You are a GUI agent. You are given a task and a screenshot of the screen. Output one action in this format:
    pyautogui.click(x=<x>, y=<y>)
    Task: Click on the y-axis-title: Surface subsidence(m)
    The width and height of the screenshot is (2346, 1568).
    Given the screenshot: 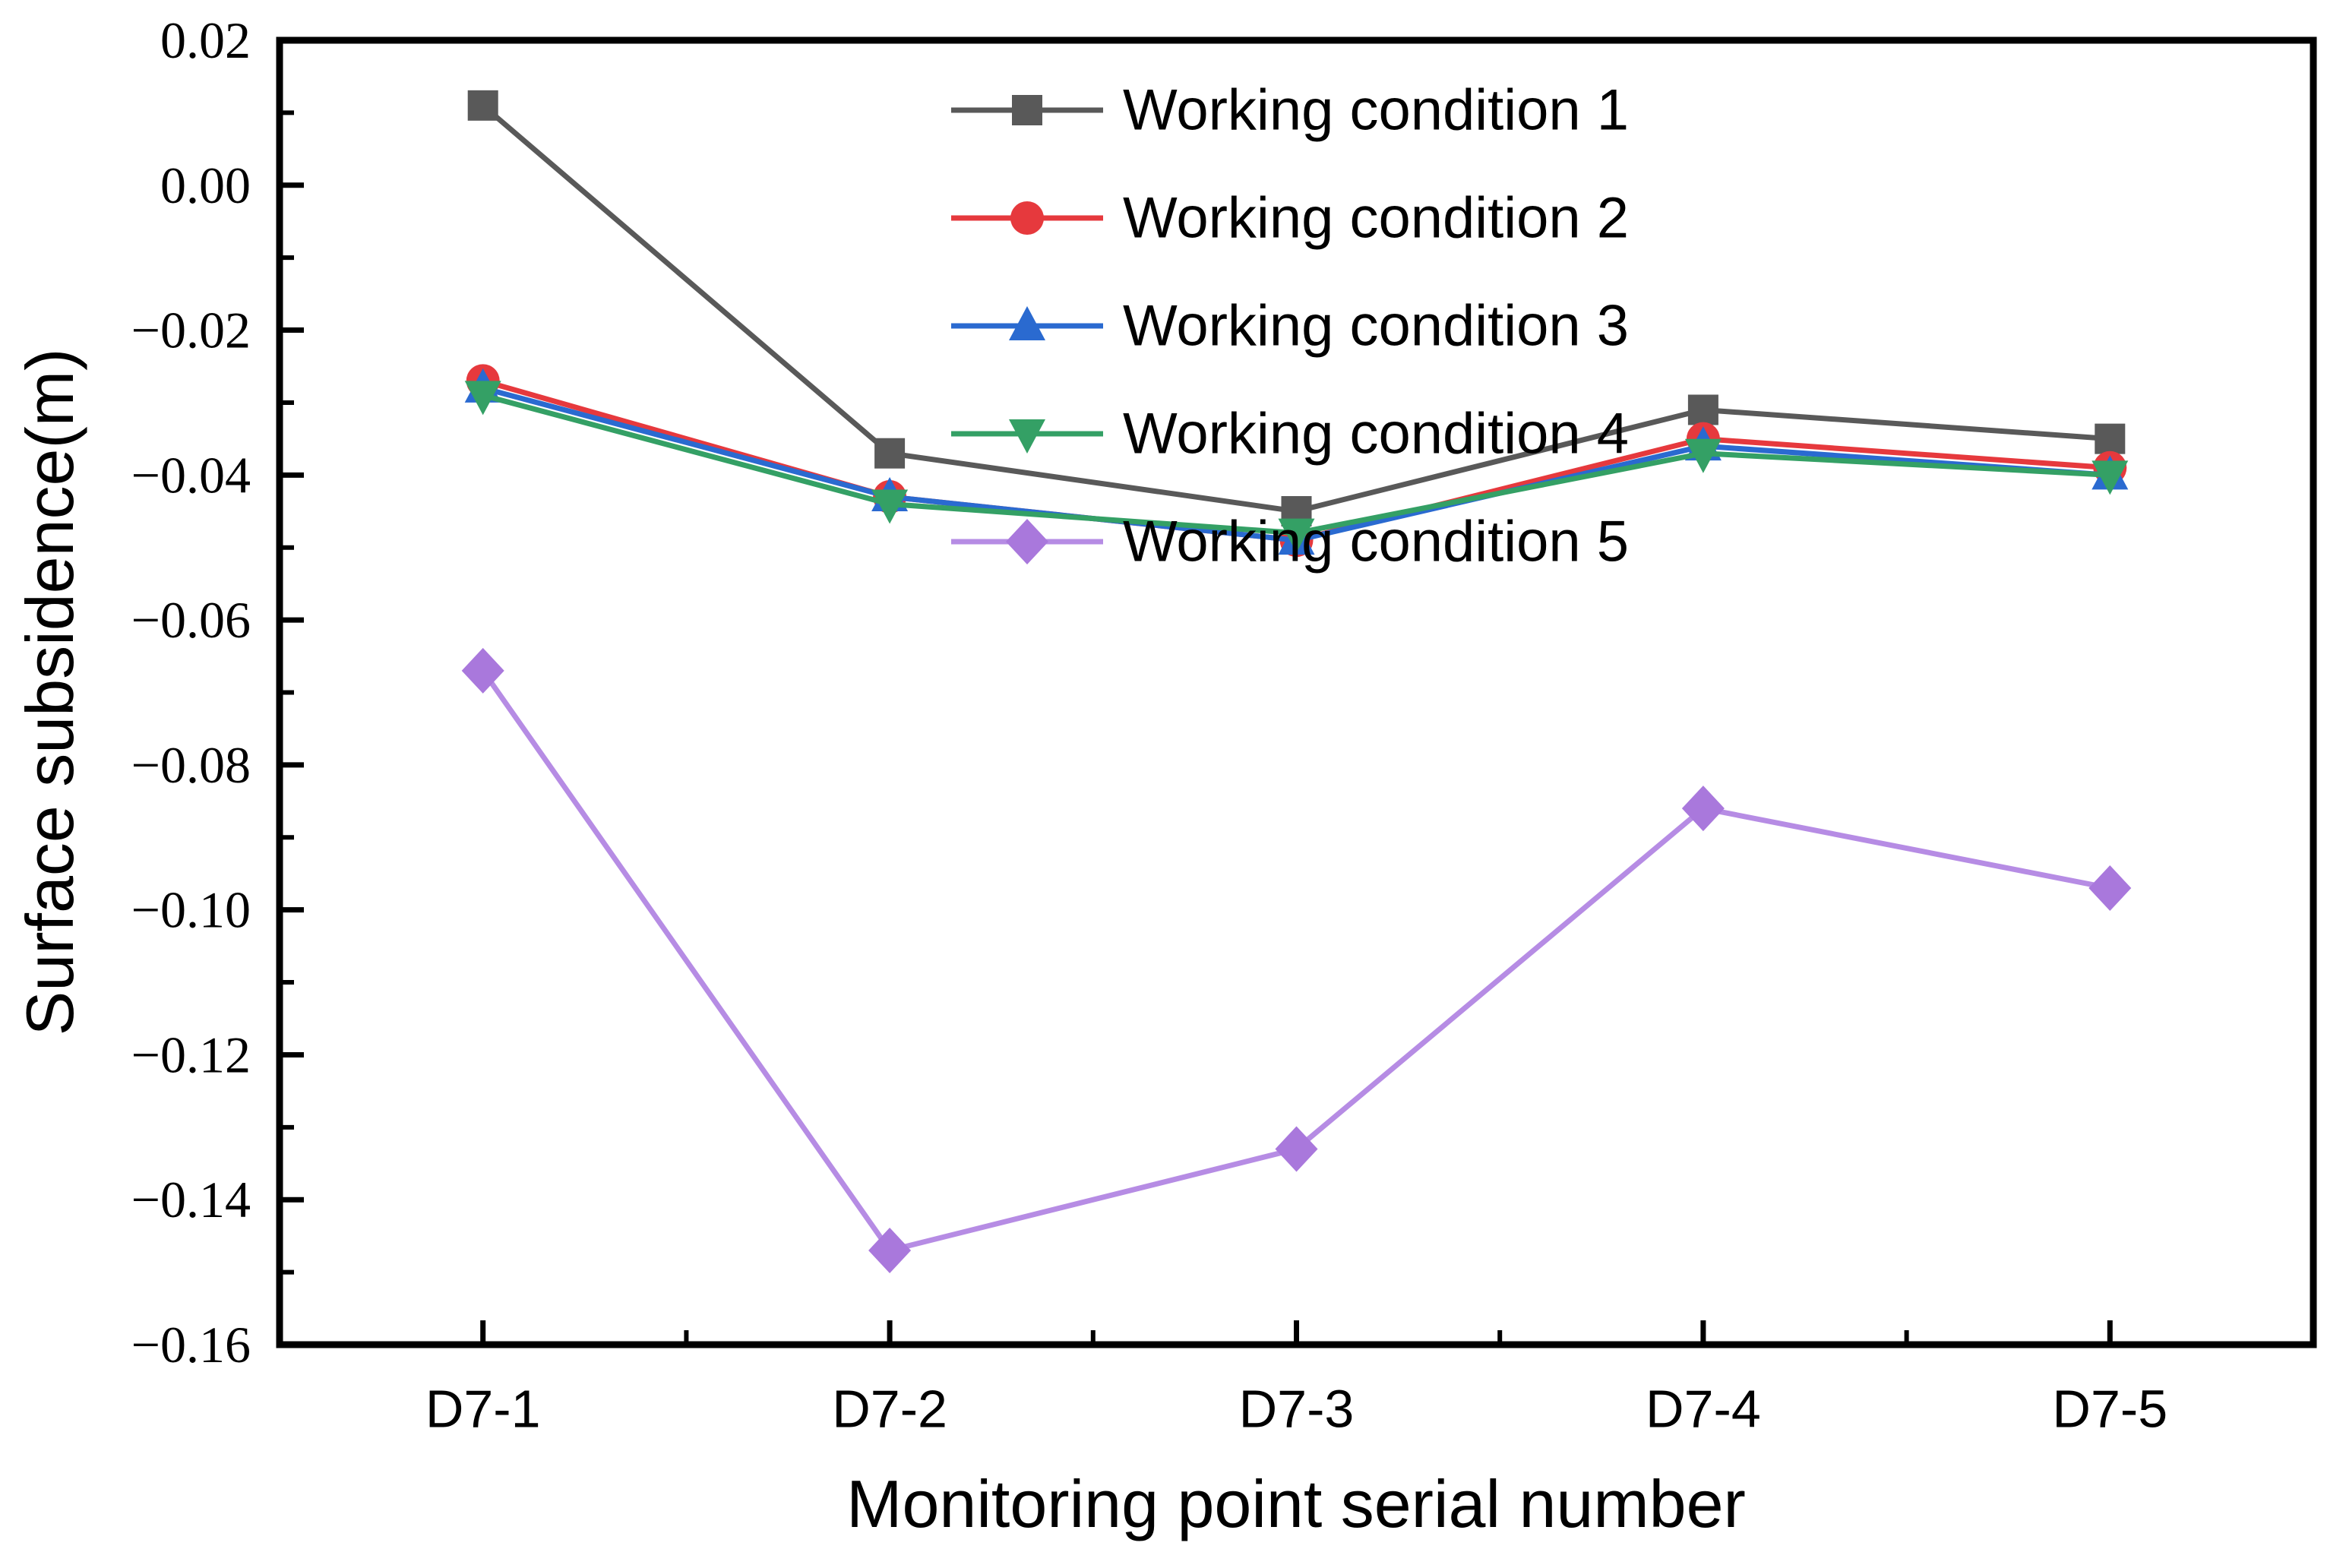 What is the action you would take?
    pyautogui.click(x=49, y=692)
    